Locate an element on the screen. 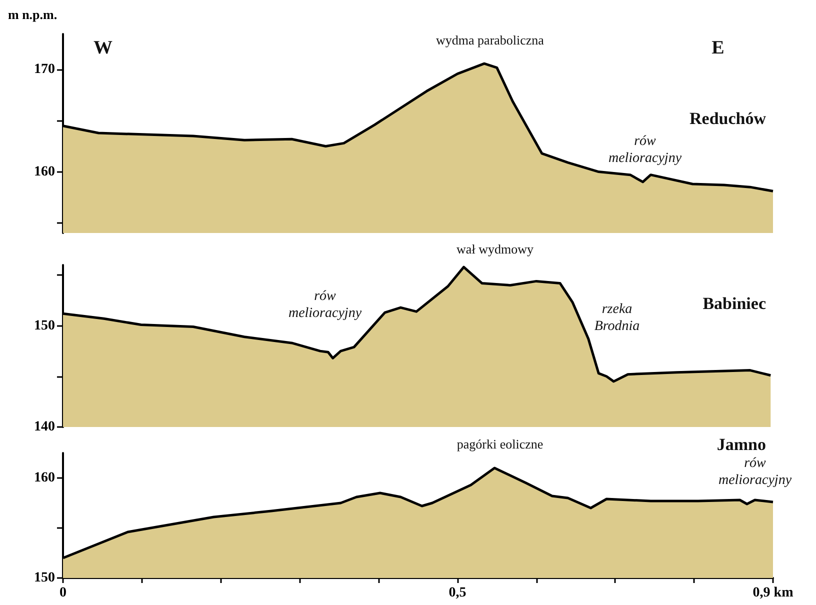 The image size is (816, 605). text: Reduchów is located at coordinates (728, 118).